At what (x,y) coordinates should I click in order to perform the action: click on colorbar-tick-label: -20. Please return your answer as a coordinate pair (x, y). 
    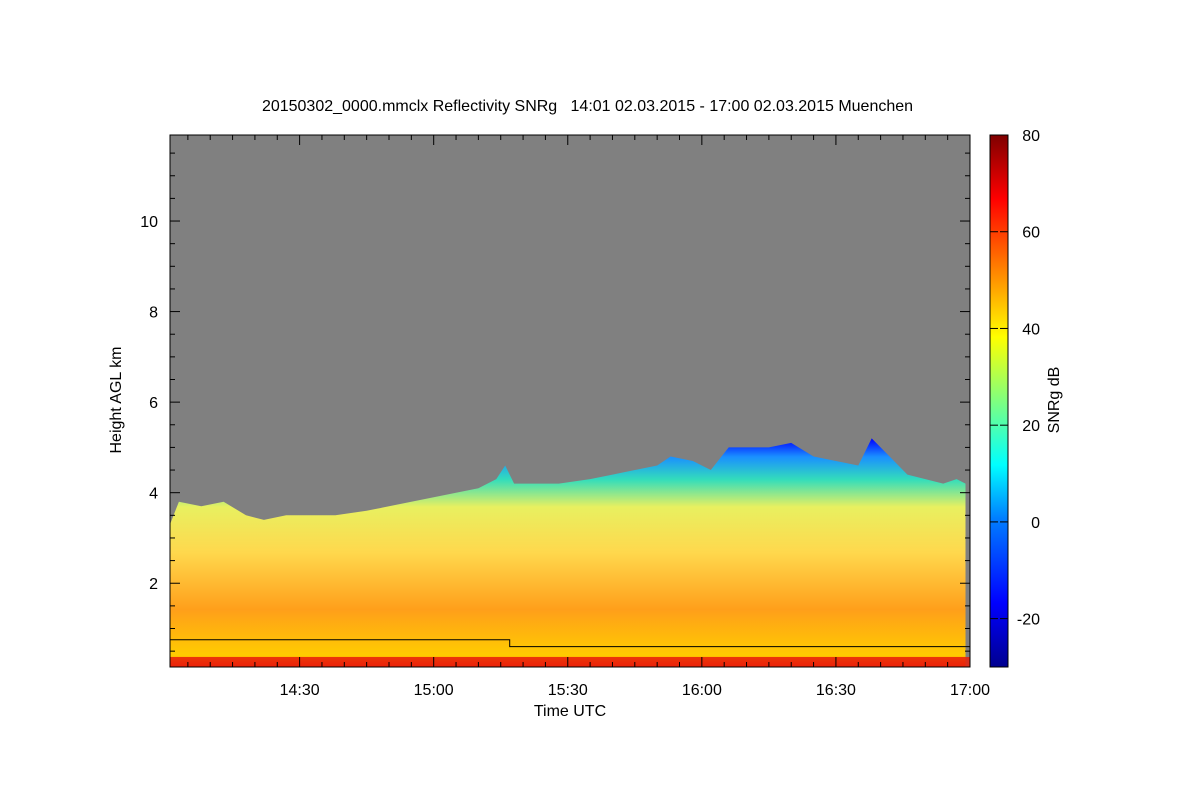
    Looking at the image, I should click on (1028, 620).